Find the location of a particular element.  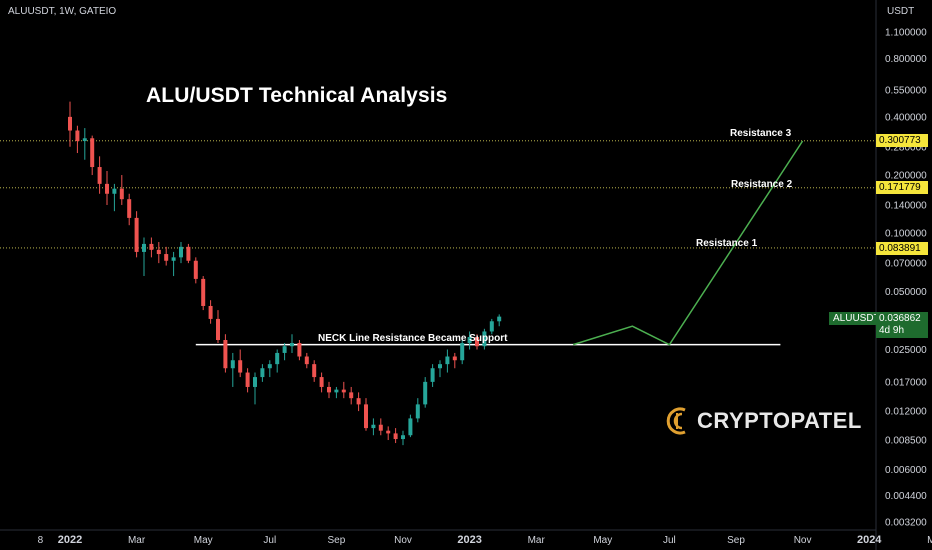

y-tick-label: 0.400000 is located at coordinates (906, 117).